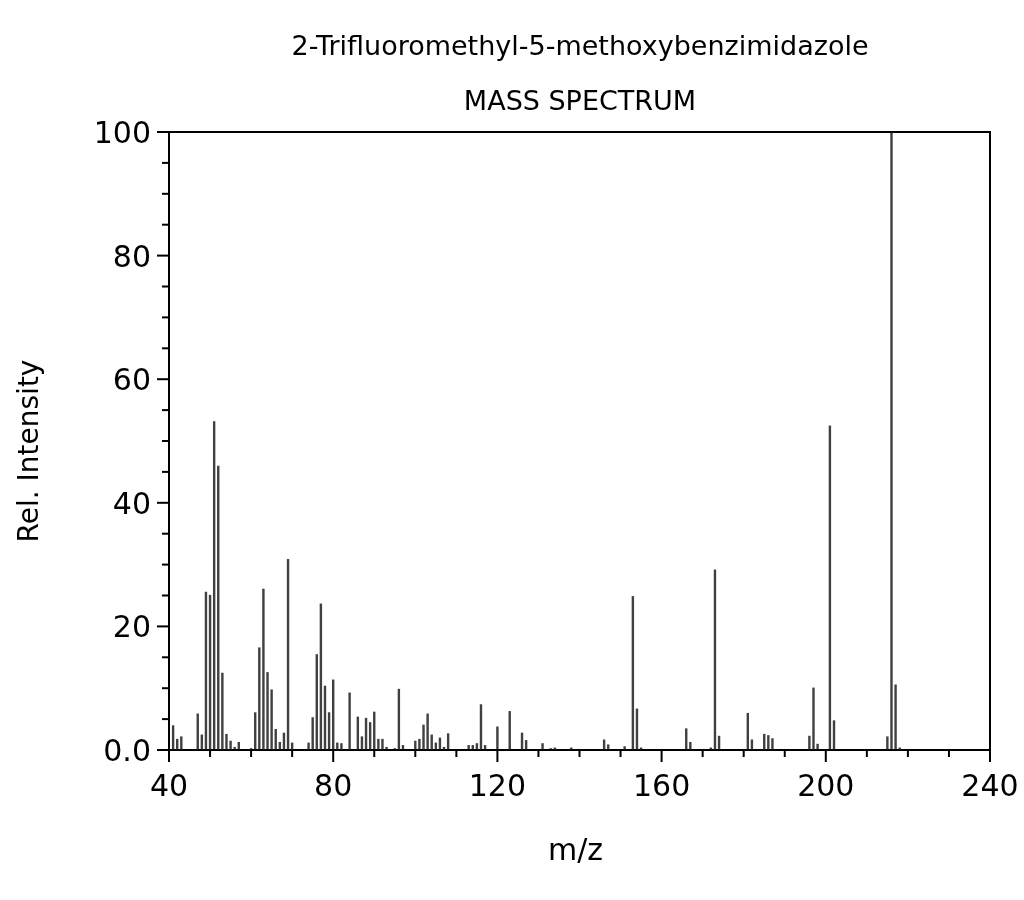 The height and width of the screenshot is (900, 1024). What do you see at coordinates (333, 785) in the screenshot?
I see `x-tick-label: 80` at bounding box center [333, 785].